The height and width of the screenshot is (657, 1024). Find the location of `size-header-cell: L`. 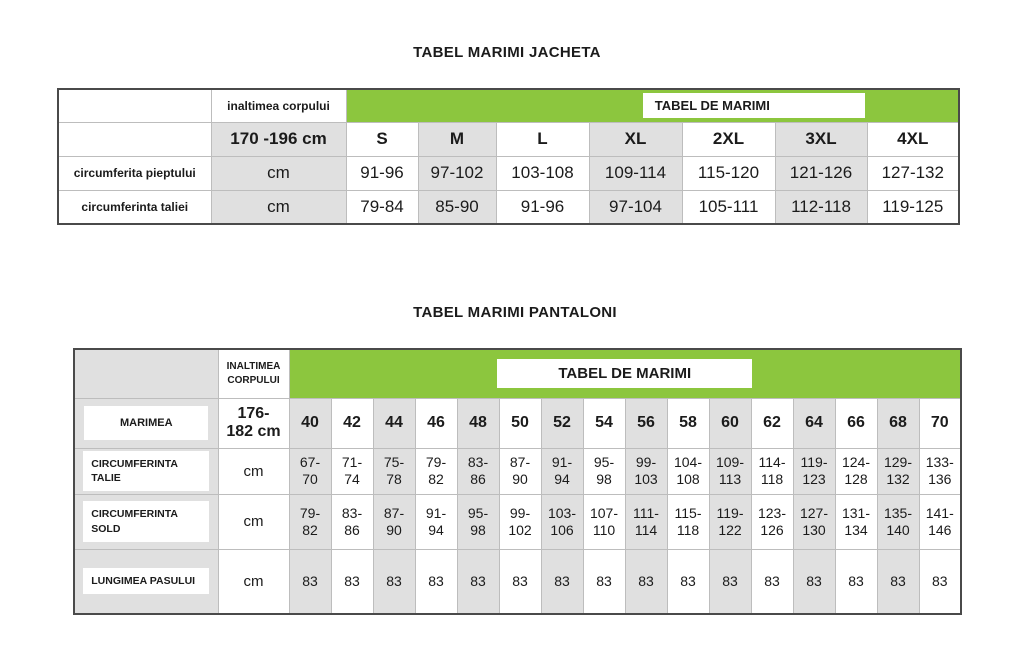

size-header-cell: L is located at coordinates (542, 139).